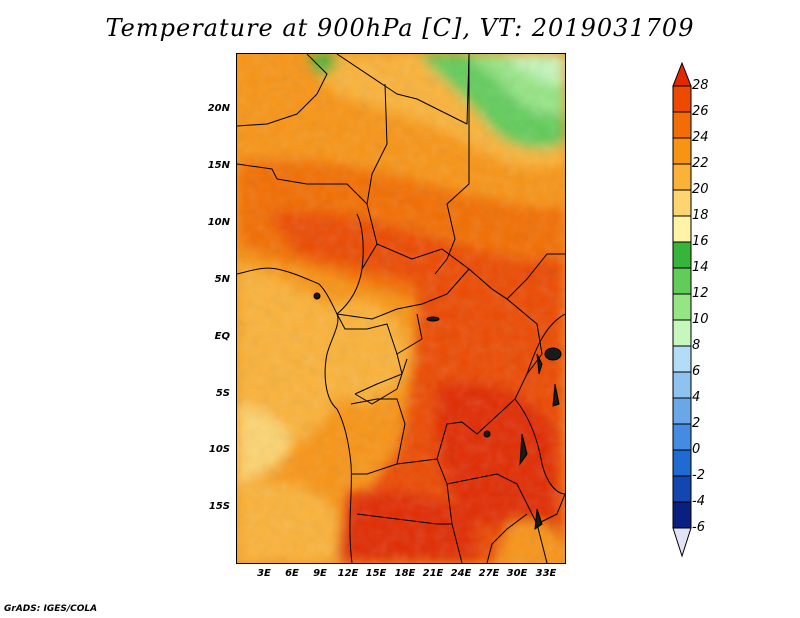  Describe the element at coordinates (696, 449) in the screenshot. I see `colorbar-label-0: 0` at that location.